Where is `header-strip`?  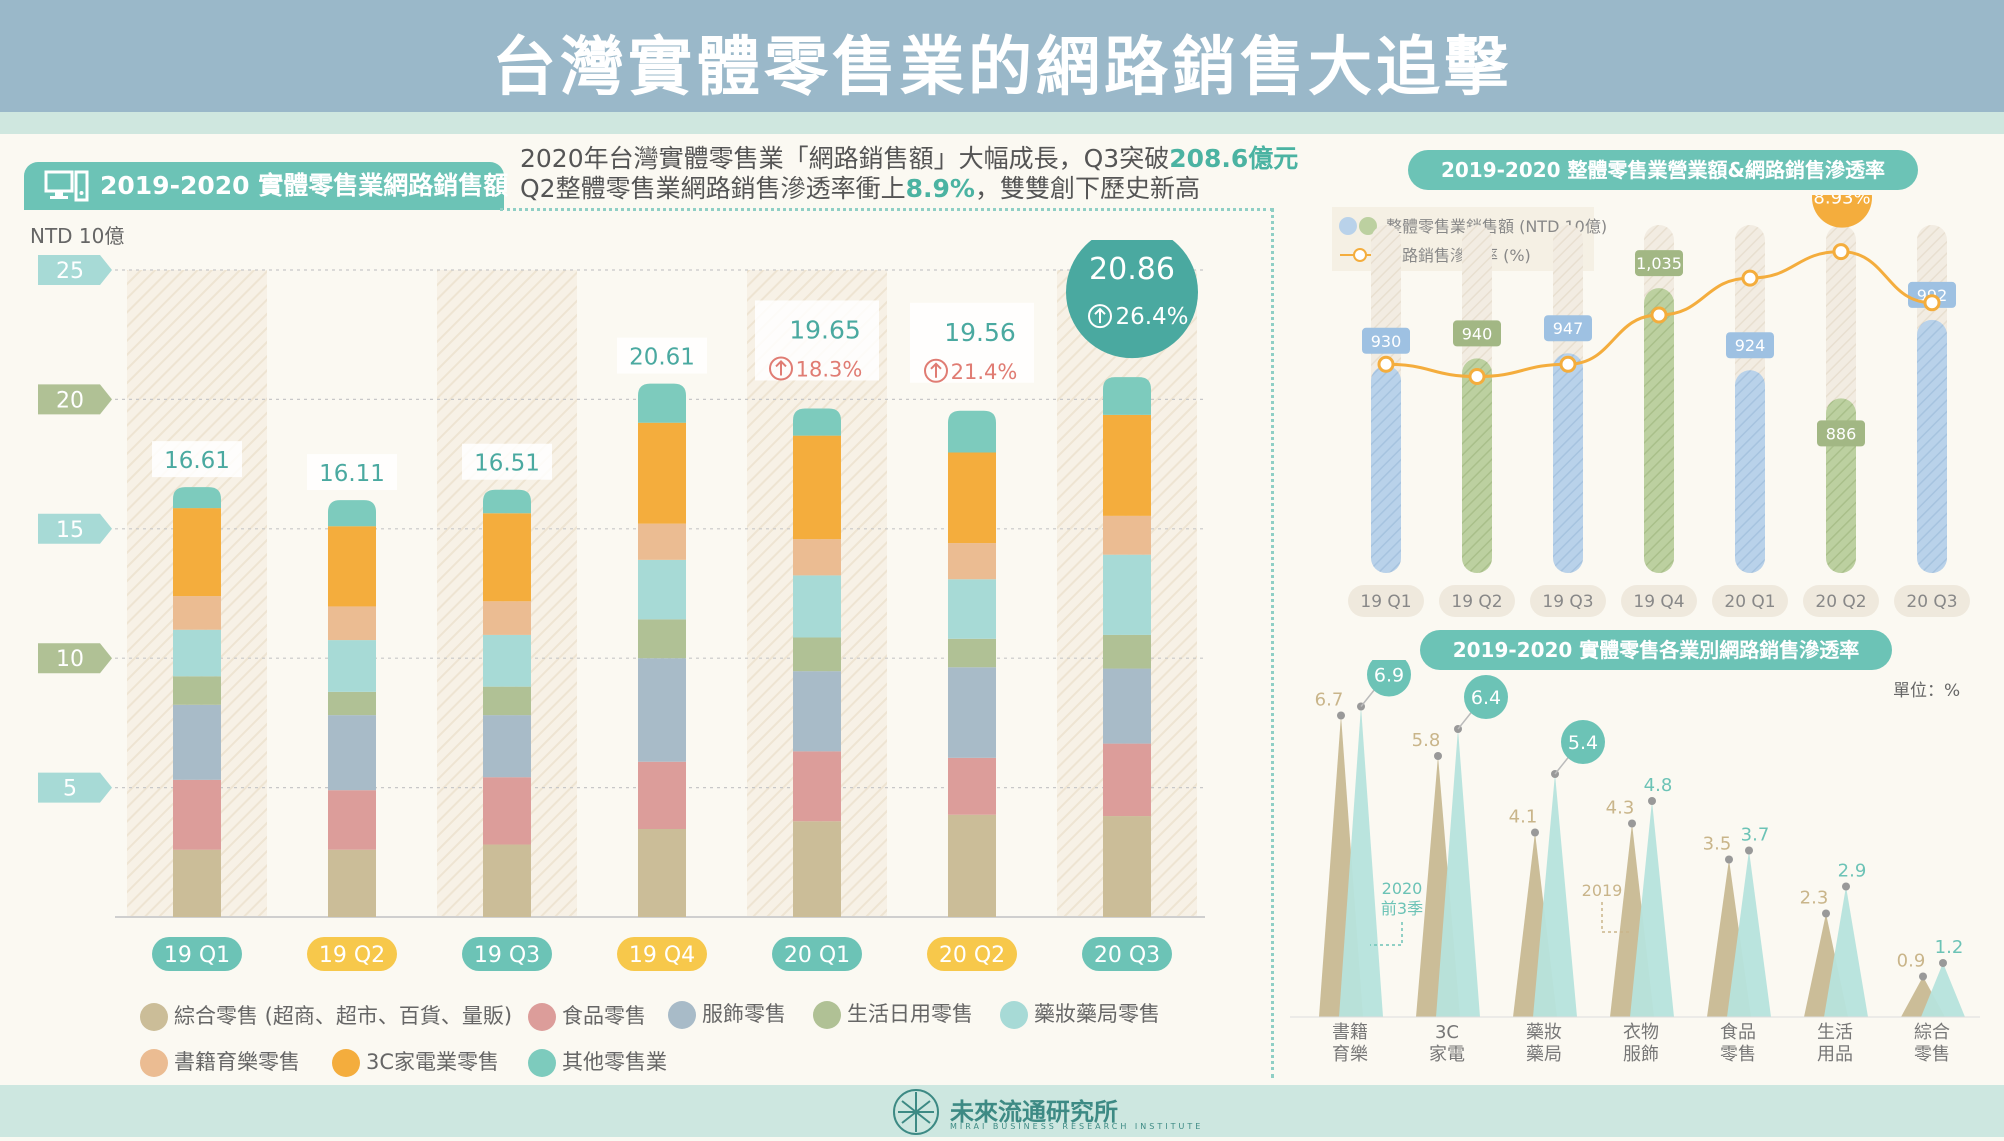
header-strip is located at coordinates (1002, 123).